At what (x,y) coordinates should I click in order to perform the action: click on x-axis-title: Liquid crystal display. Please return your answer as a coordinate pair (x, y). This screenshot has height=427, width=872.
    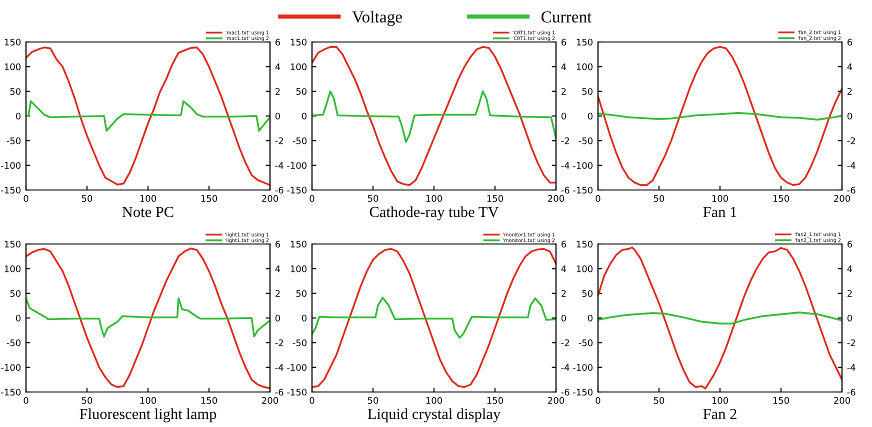
    Looking at the image, I should click on (434, 415).